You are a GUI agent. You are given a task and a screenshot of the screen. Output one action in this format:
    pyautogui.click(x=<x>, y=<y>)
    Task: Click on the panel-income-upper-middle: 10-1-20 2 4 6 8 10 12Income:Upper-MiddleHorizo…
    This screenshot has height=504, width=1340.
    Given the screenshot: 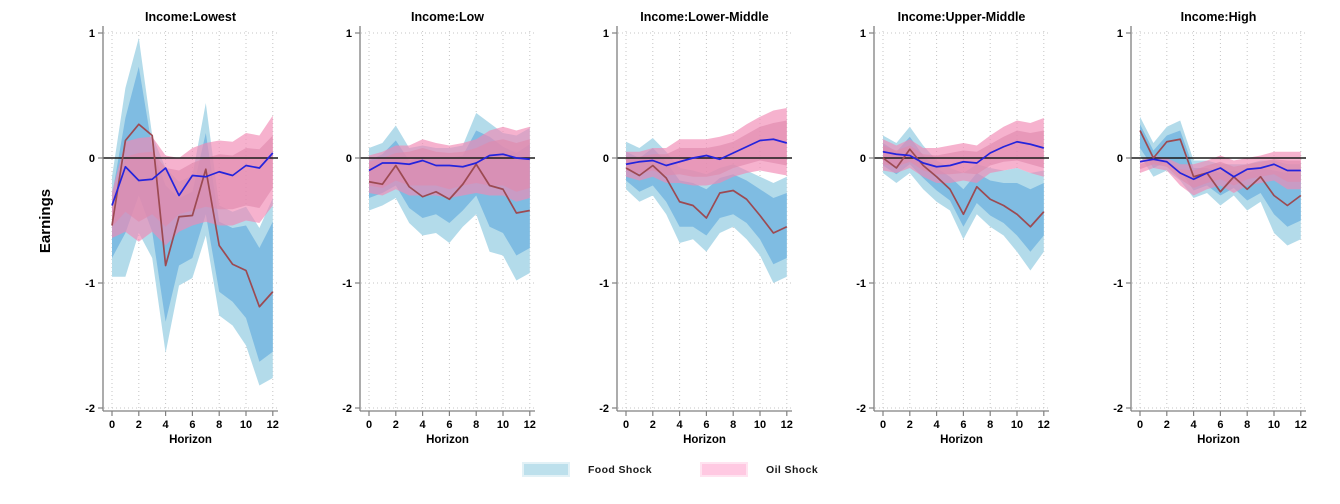 What is the action you would take?
    pyautogui.click(x=953, y=228)
    